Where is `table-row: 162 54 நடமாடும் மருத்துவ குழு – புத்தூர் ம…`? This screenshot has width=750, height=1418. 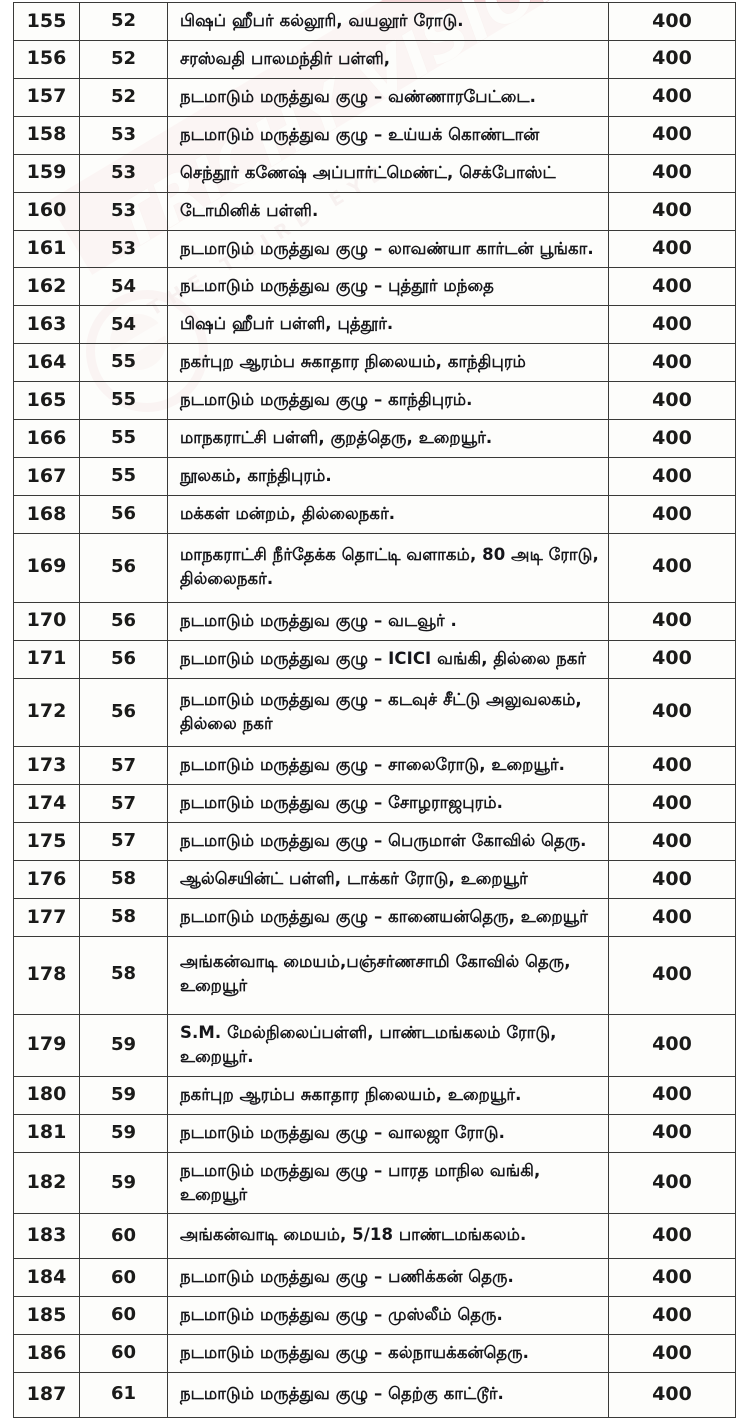 table-row: 162 54 நடமாடும் மருத்துவ குழு – புத்தூர் ம… is located at coordinates (374, 287).